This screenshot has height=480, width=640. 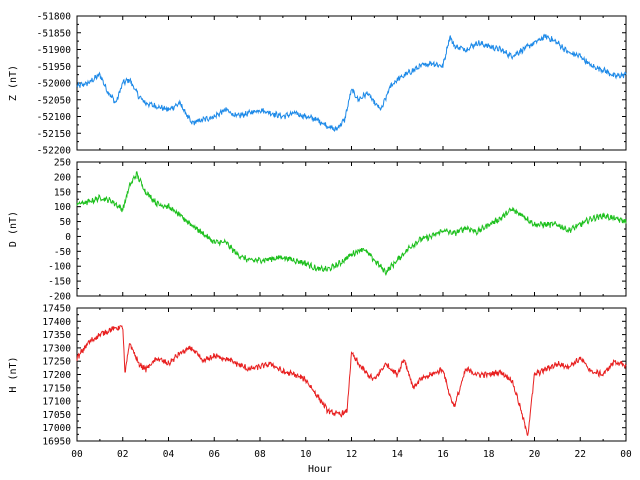 I want to click on h-y-tick-label: 17400, so click(x=56, y=322).